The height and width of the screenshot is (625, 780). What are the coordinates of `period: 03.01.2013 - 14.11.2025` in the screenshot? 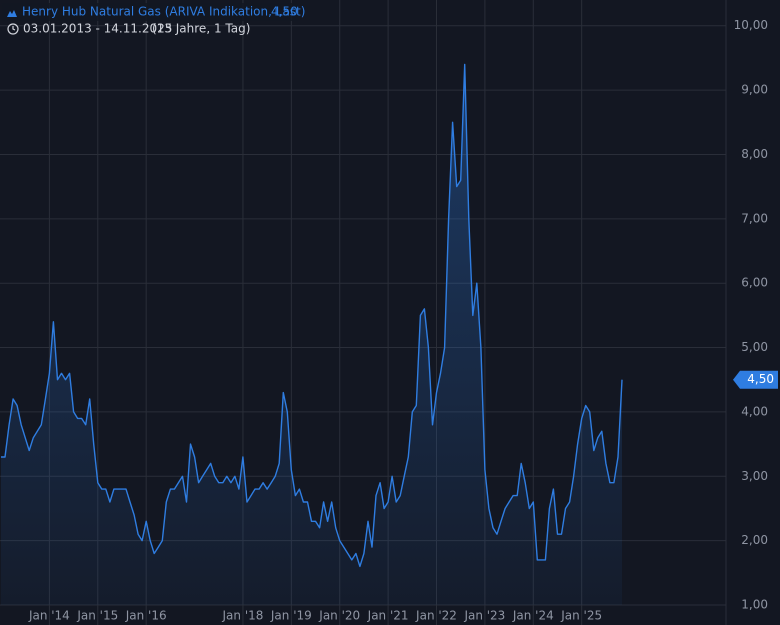 It's located at (97, 29).